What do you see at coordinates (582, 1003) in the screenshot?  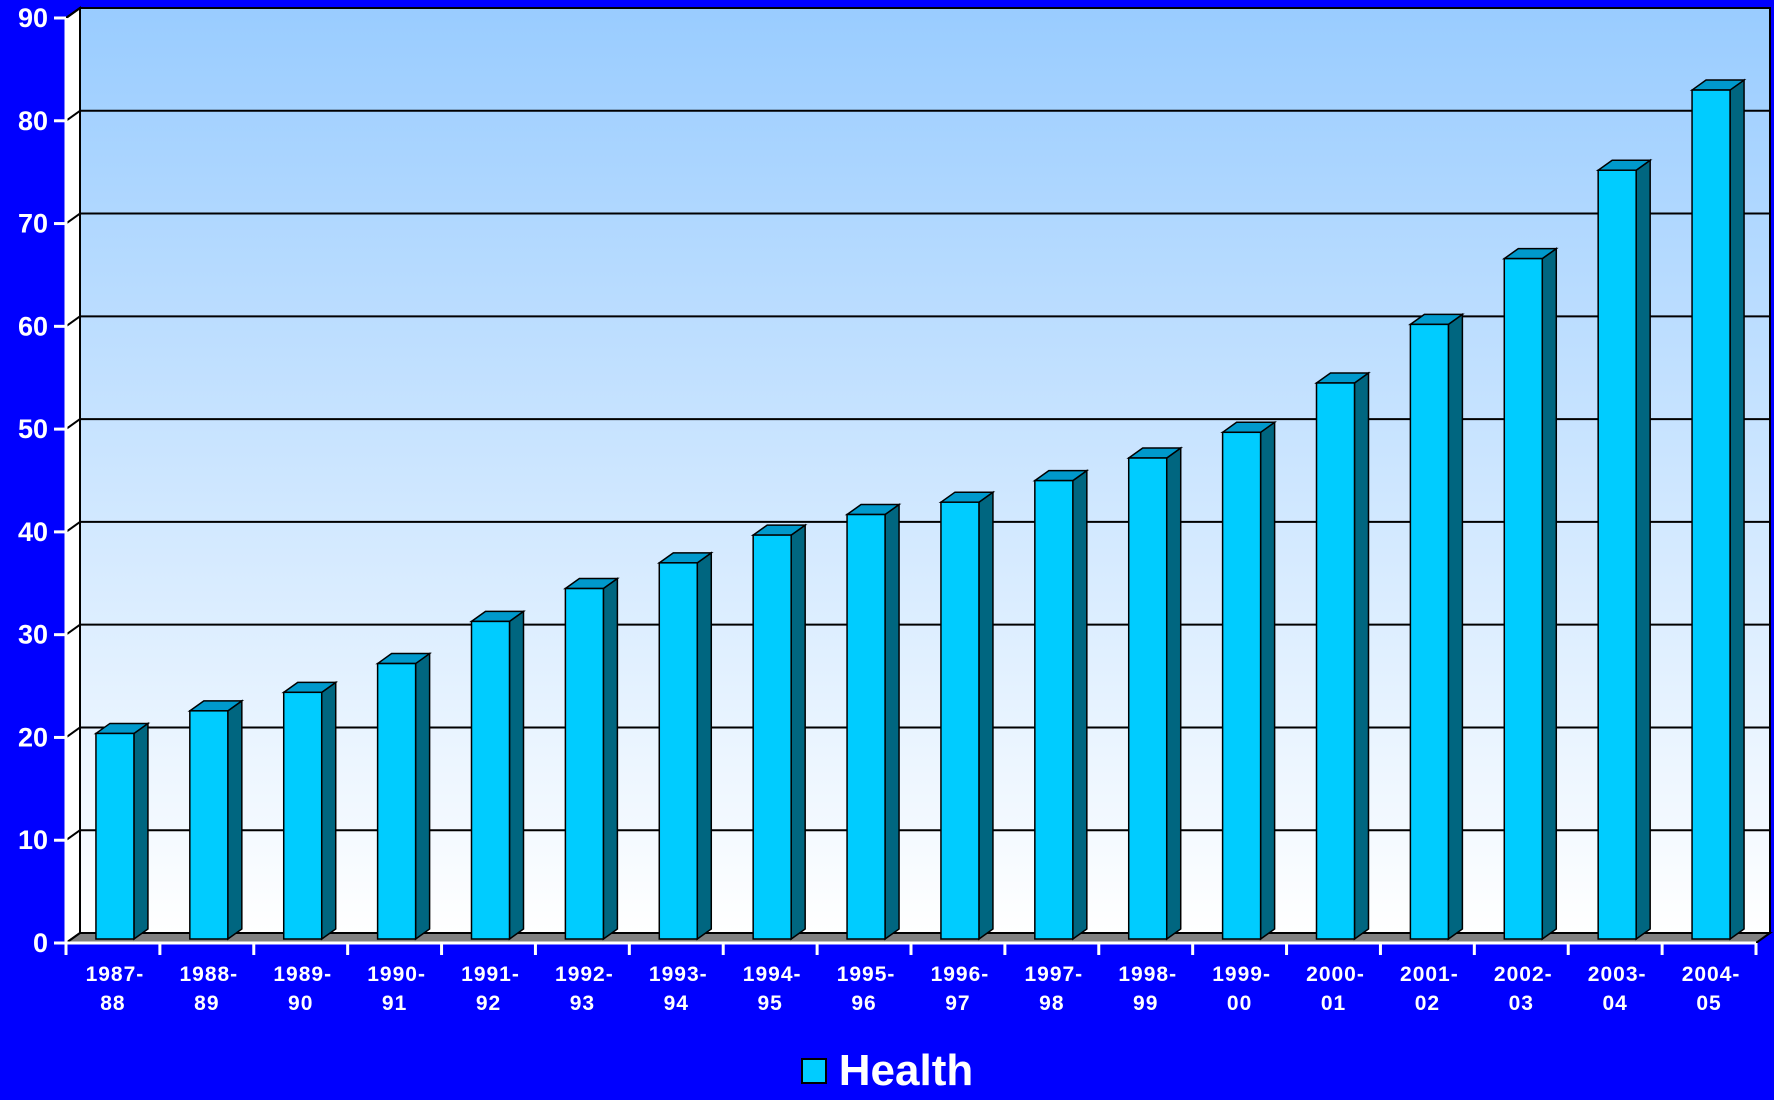 I see `x-tick-label: 93` at bounding box center [582, 1003].